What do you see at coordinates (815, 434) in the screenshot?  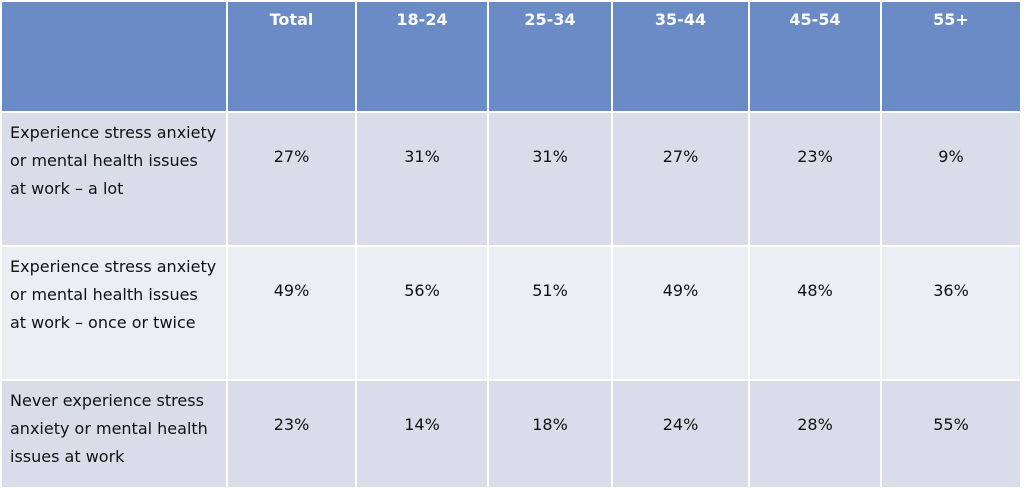 I see `cell-value: 28%` at bounding box center [815, 434].